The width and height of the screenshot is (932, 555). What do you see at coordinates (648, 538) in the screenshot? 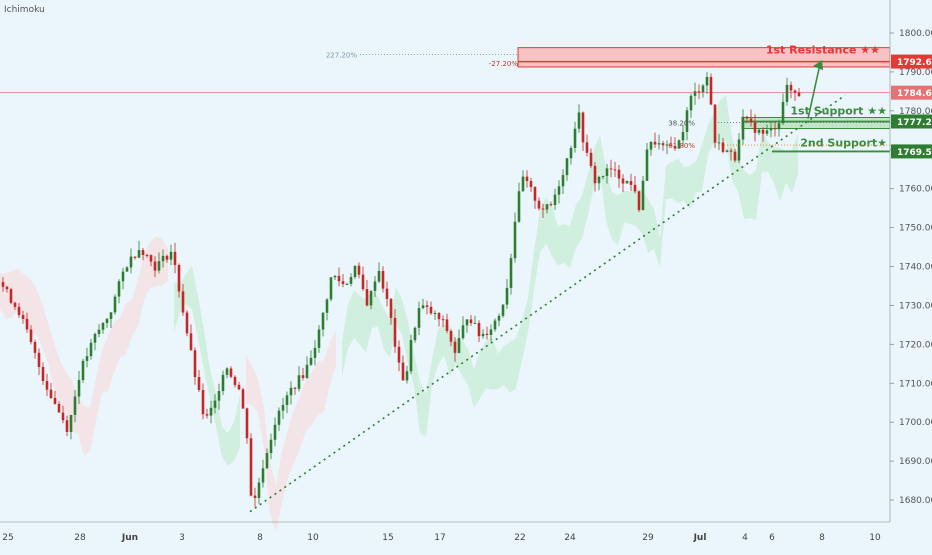
I see `x-tick-10: 29` at bounding box center [648, 538].